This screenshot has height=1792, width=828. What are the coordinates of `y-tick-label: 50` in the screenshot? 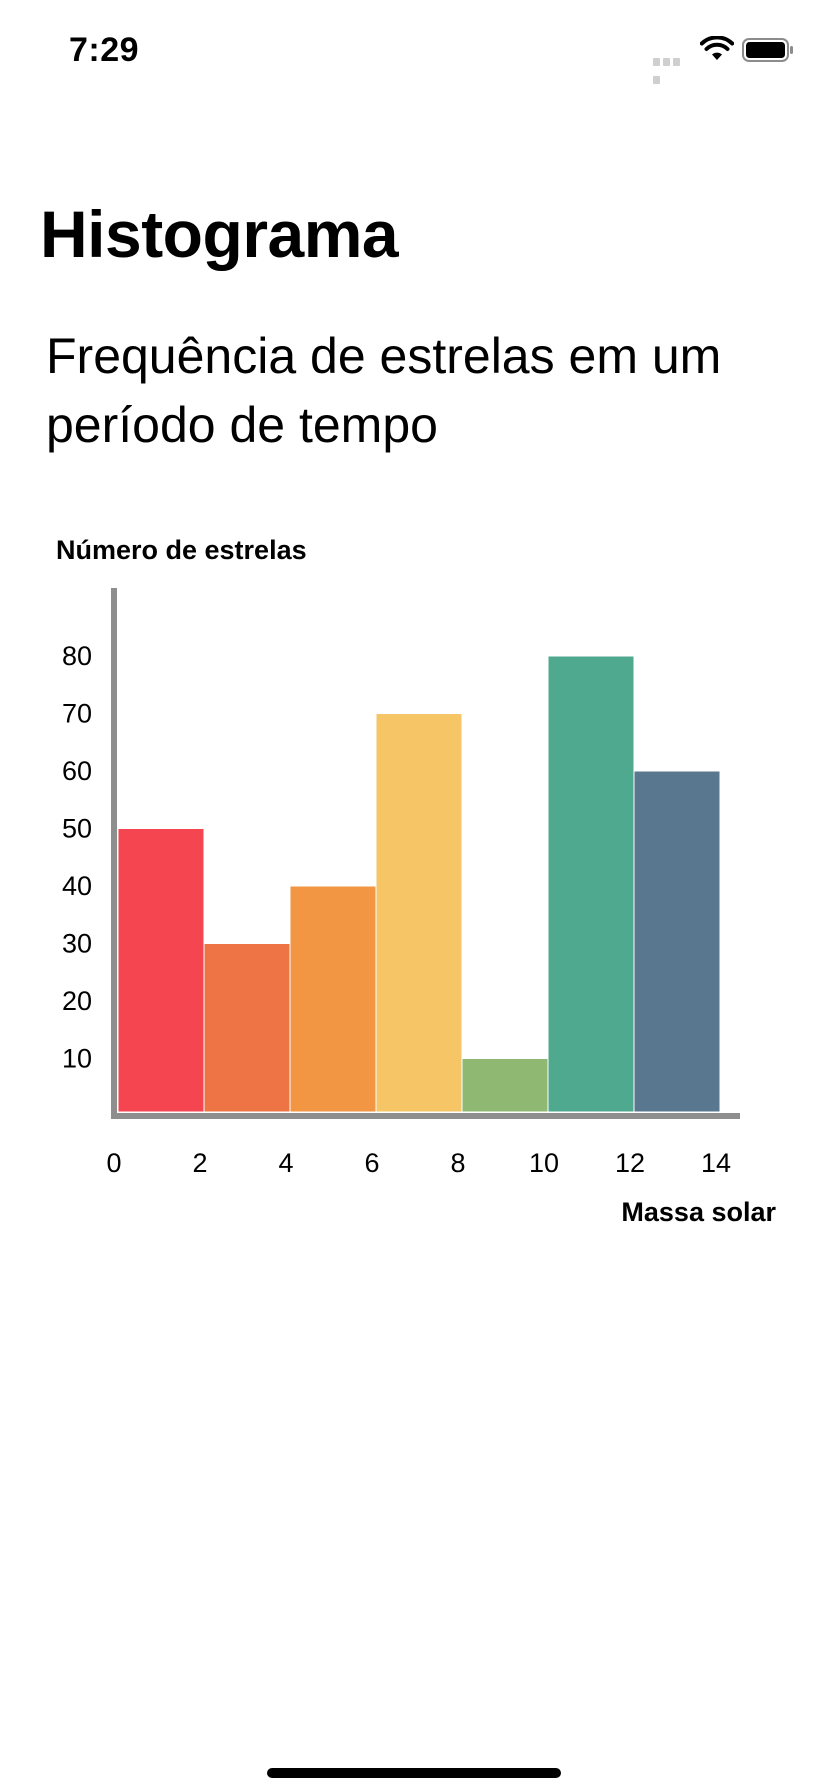 It's located at (77, 829).